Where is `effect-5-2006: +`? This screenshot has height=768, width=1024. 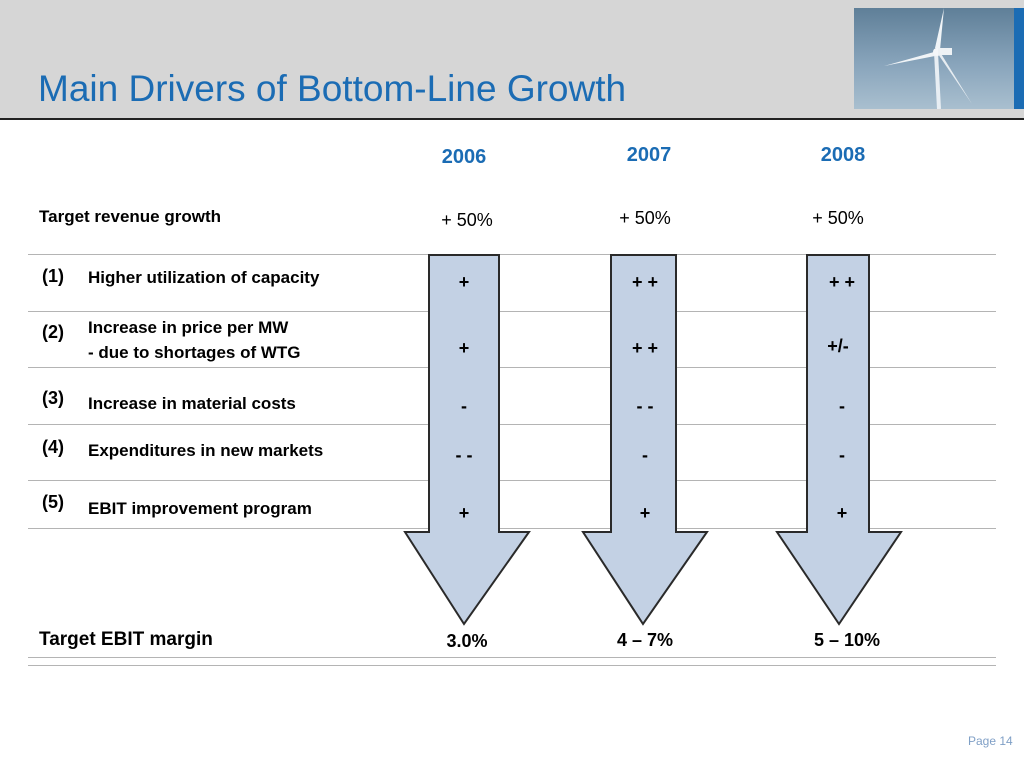
effect-5-2006: + is located at coordinates (464, 513).